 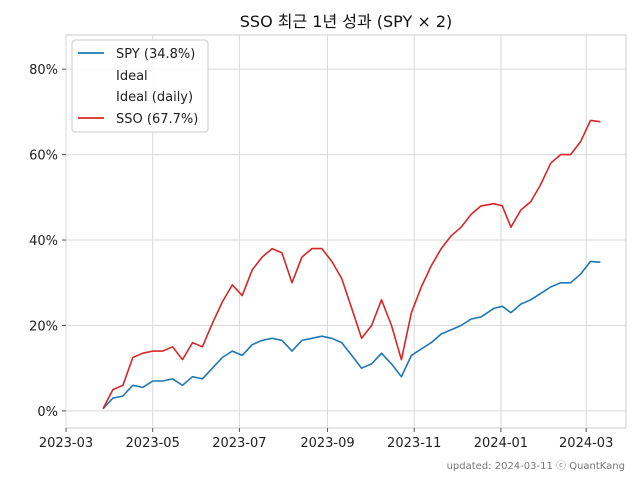 What do you see at coordinates (327, 443) in the screenshot?
I see `x-tick-label: 2023-09` at bounding box center [327, 443].